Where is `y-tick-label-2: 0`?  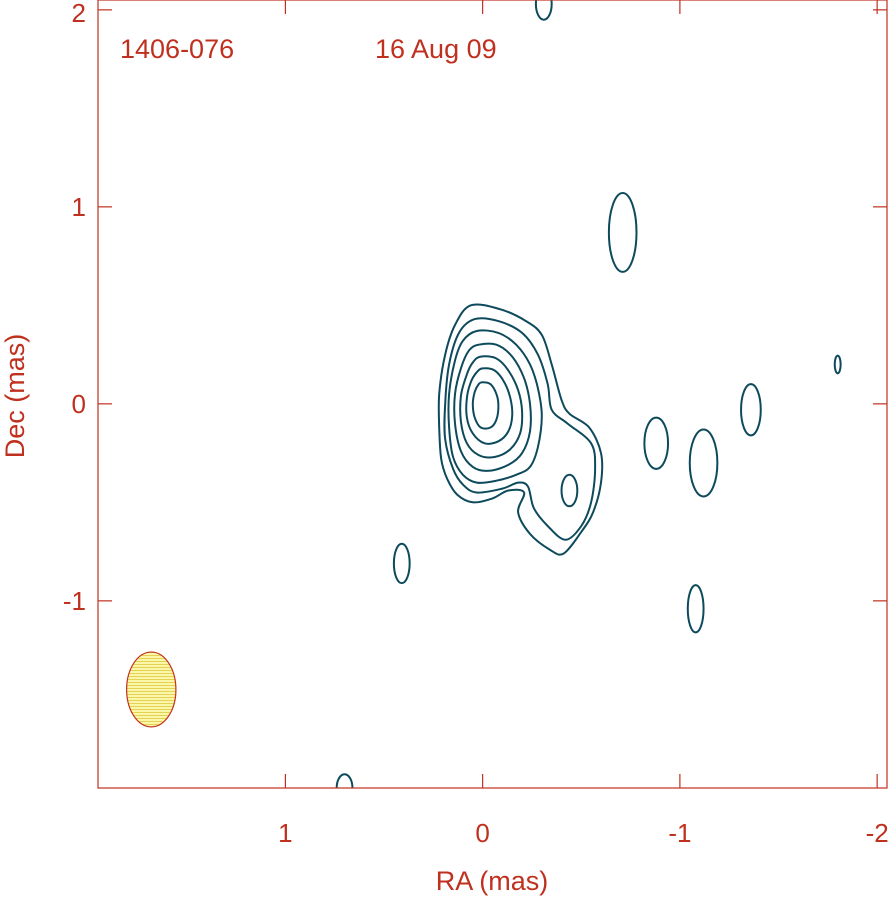 y-tick-label-2: 0 is located at coordinates (79, 404).